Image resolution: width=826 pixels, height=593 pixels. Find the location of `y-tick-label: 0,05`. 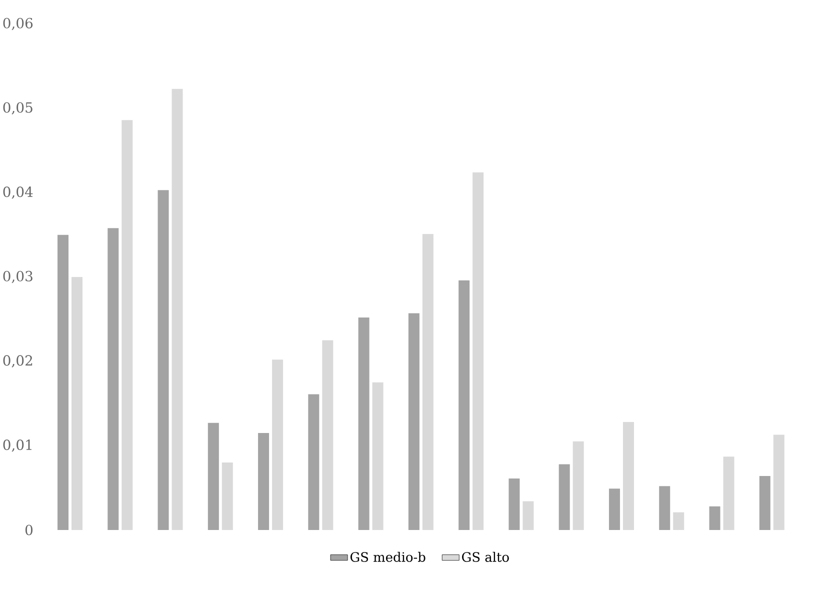

y-tick-label: 0,05 is located at coordinates (17, 108).